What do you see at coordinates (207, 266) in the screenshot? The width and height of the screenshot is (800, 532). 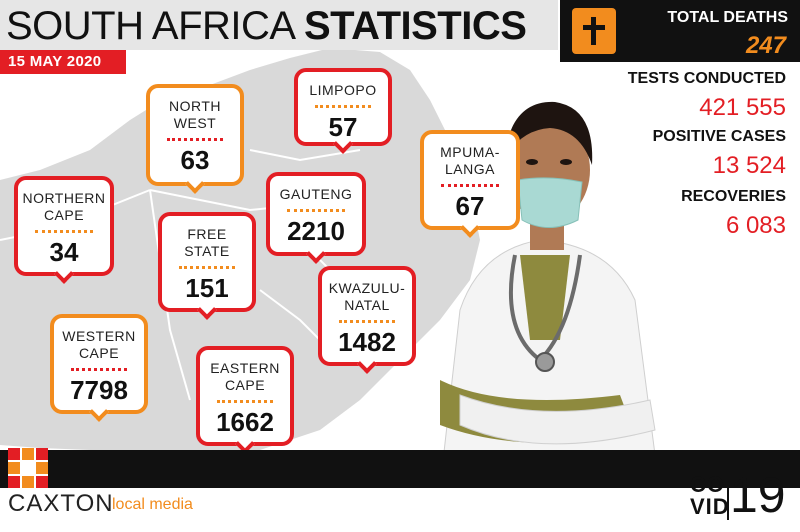 I see `callout-free-state: FREE STATE 151` at bounding box center [207, 266].